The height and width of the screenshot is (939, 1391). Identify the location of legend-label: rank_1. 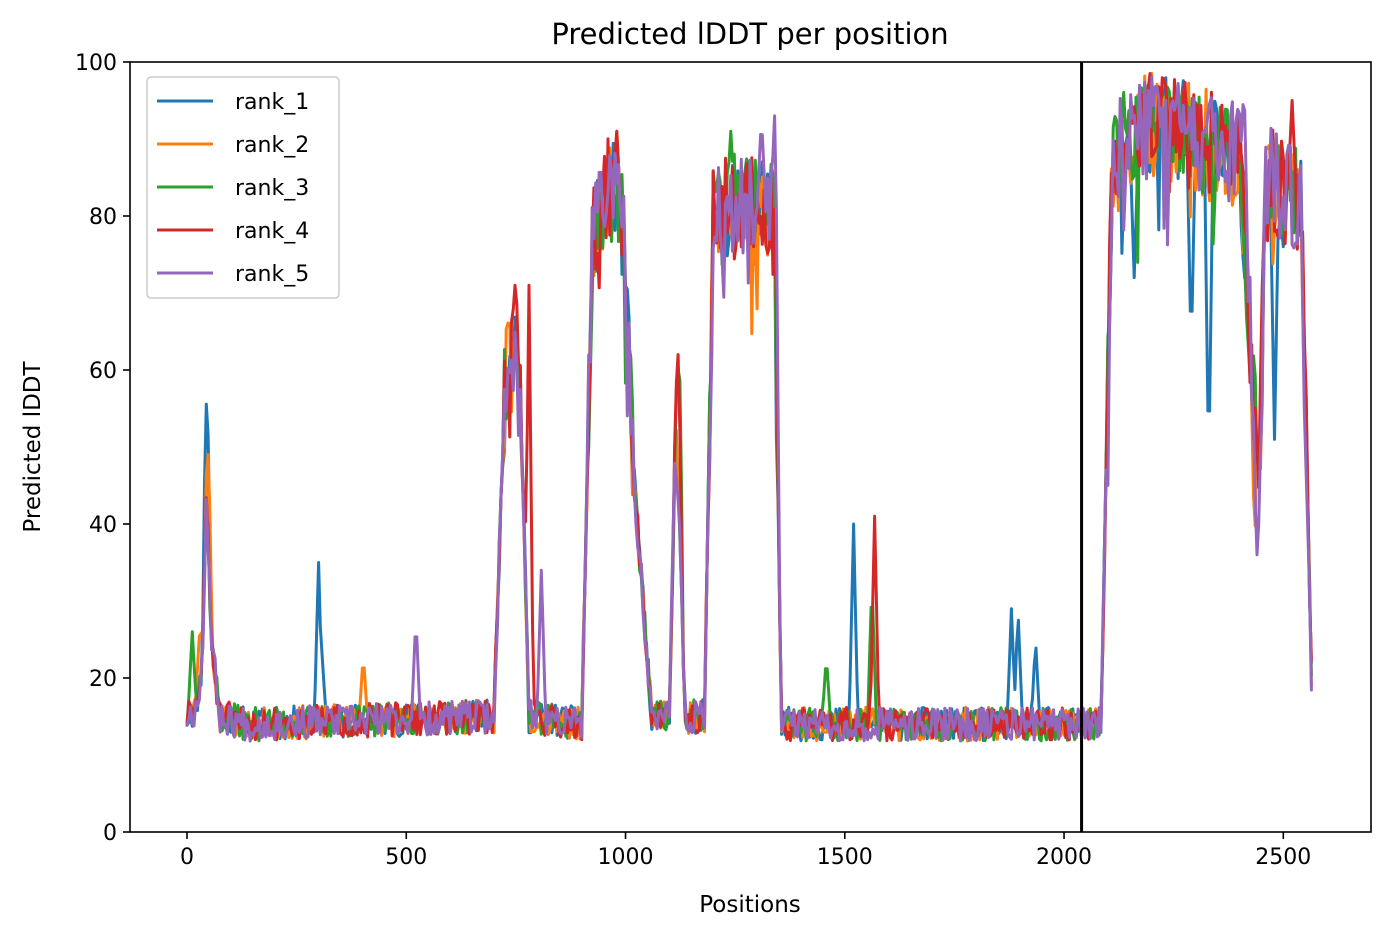
(272, 102).